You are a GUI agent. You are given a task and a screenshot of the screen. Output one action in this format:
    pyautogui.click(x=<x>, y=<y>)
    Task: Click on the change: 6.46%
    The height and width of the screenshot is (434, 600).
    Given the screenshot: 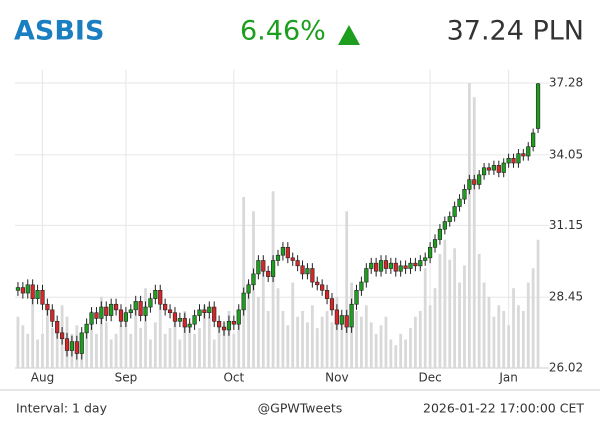 What is the action you would take?
    pyautogui.click(x=283, y=31)
    